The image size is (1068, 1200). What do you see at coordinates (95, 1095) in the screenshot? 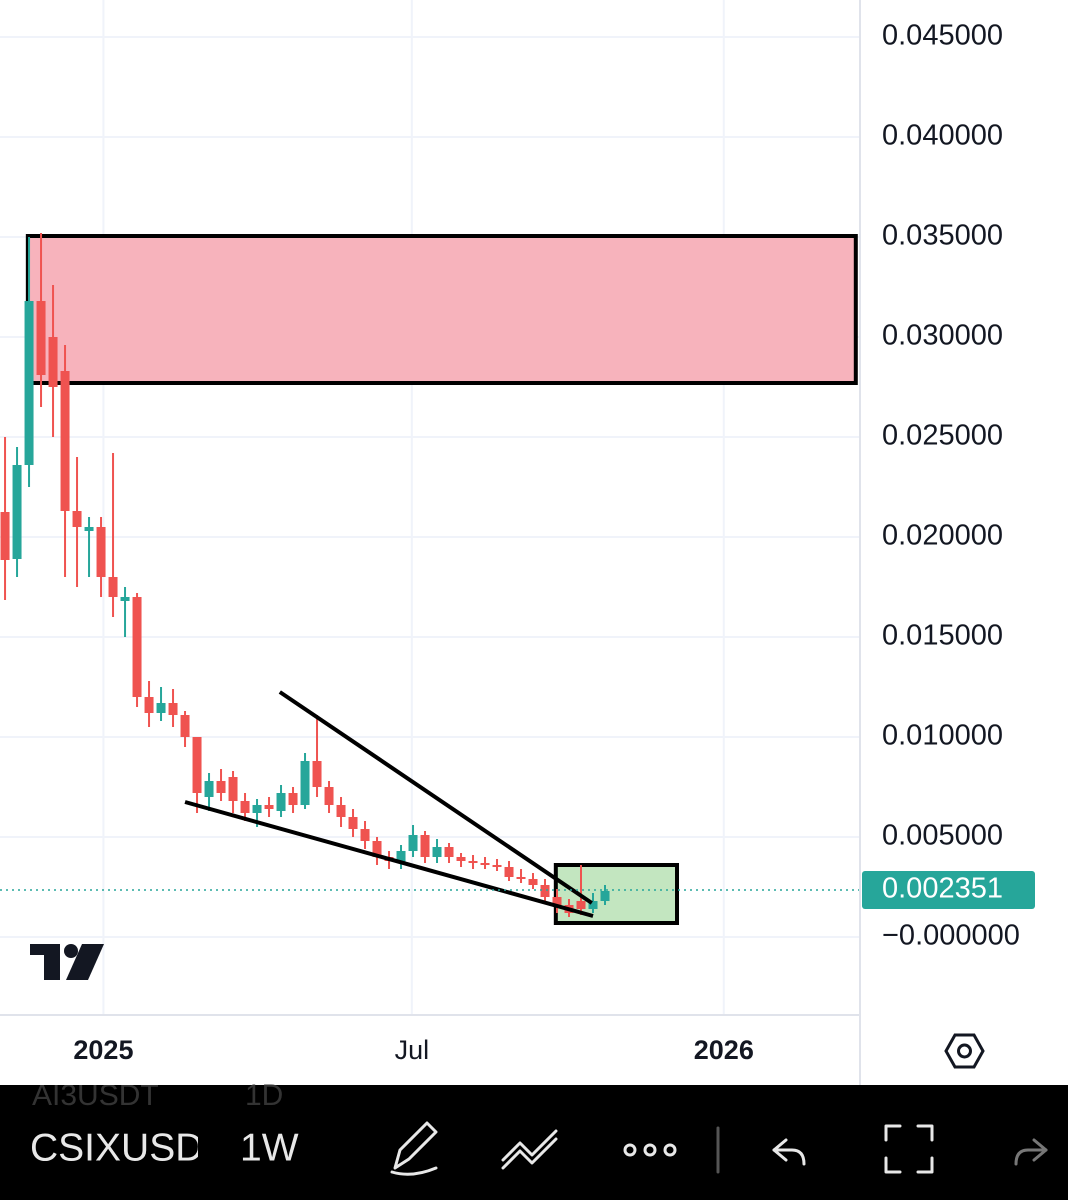
I see `ghost-symbol: AI3USDT` at bounding box center [95, 1095].